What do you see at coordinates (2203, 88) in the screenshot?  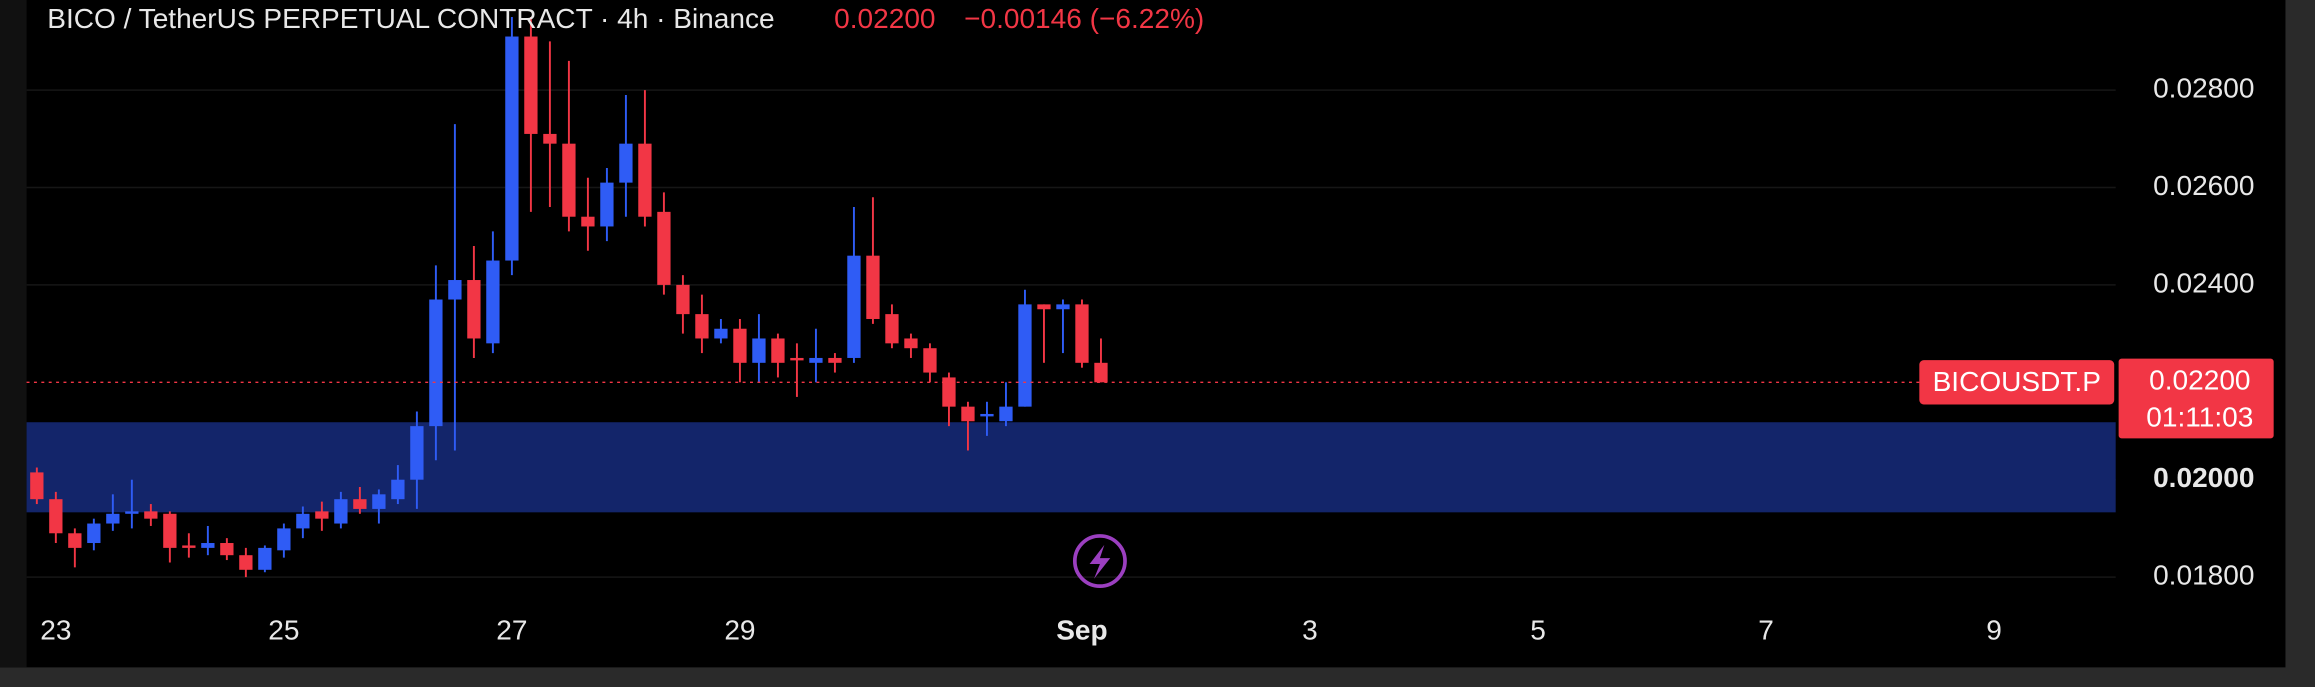 I see `y-tick-label: 0.02800` at bounding box center [2203, 88].